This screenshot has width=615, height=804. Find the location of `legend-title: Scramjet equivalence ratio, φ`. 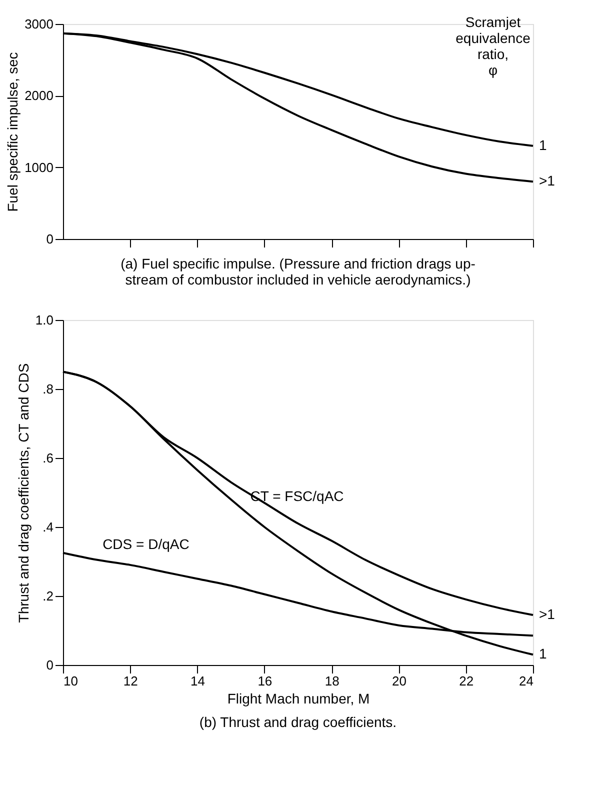

legend-title: Scramjet equivalence ratio, φ is located at coordinates (493, 46).